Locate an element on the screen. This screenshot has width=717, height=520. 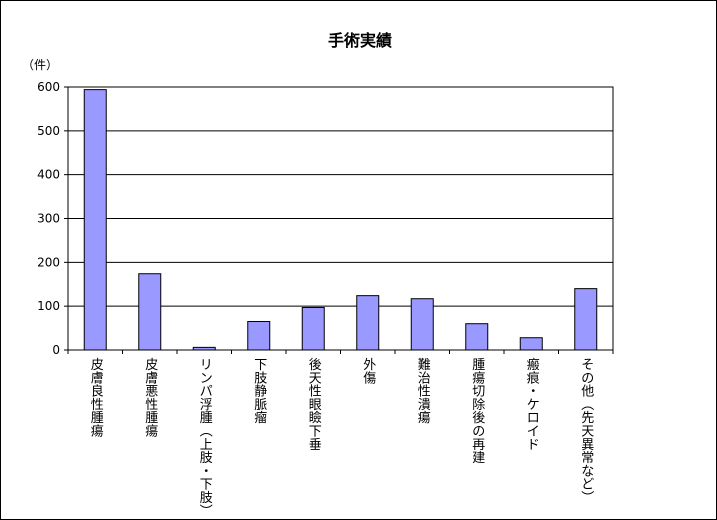
x-category-label: 瘢痕・ケロイド is located at coordinates (533, 405).